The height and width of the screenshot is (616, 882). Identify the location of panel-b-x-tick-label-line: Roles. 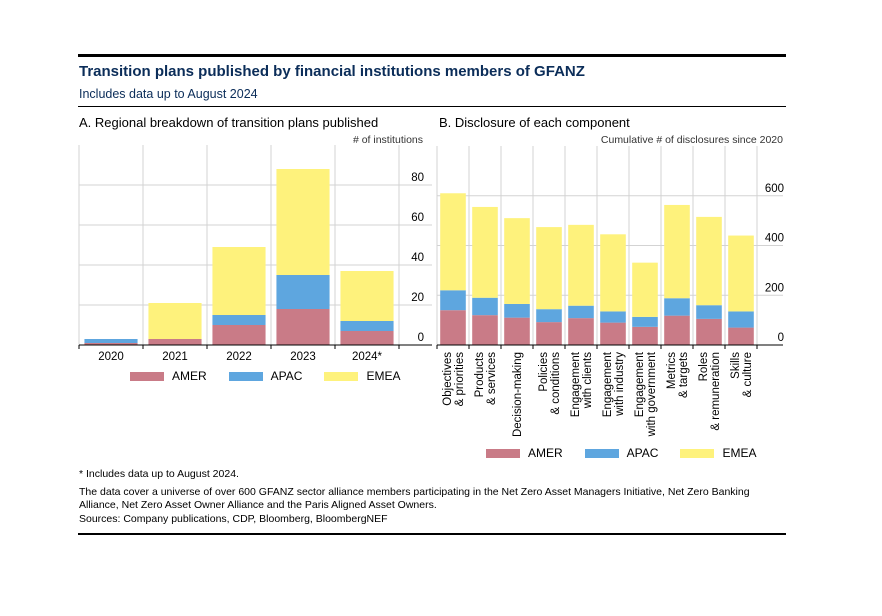
(704, 367).